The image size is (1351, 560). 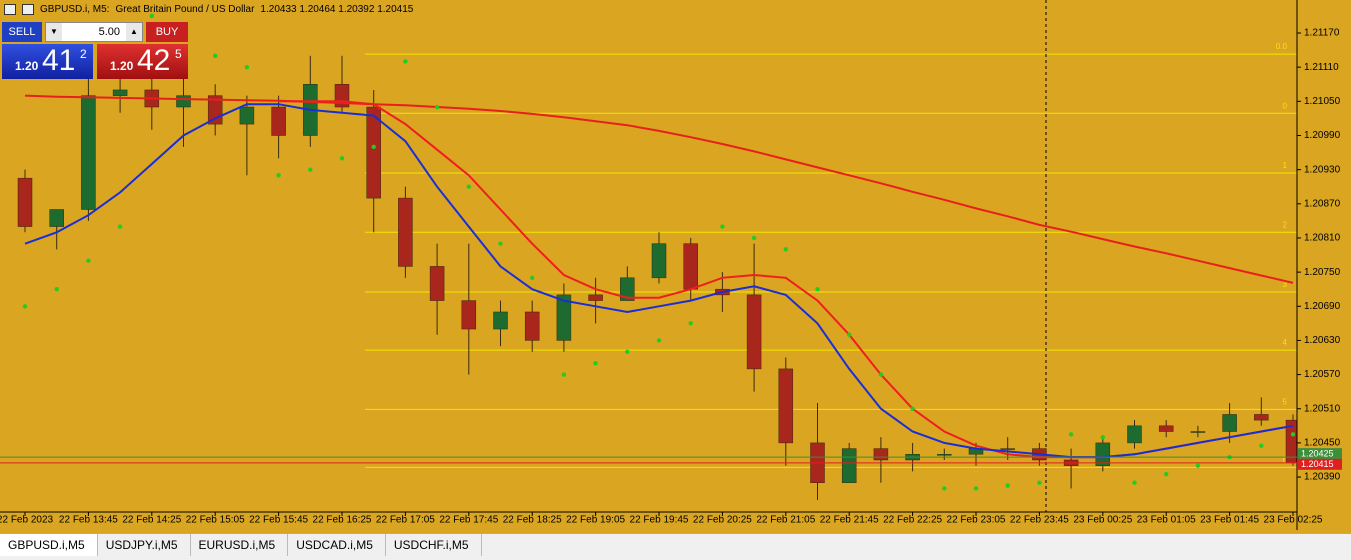 I want to click on x-tick-label: 22 Feb 14:25, so click(x=151, y=520).